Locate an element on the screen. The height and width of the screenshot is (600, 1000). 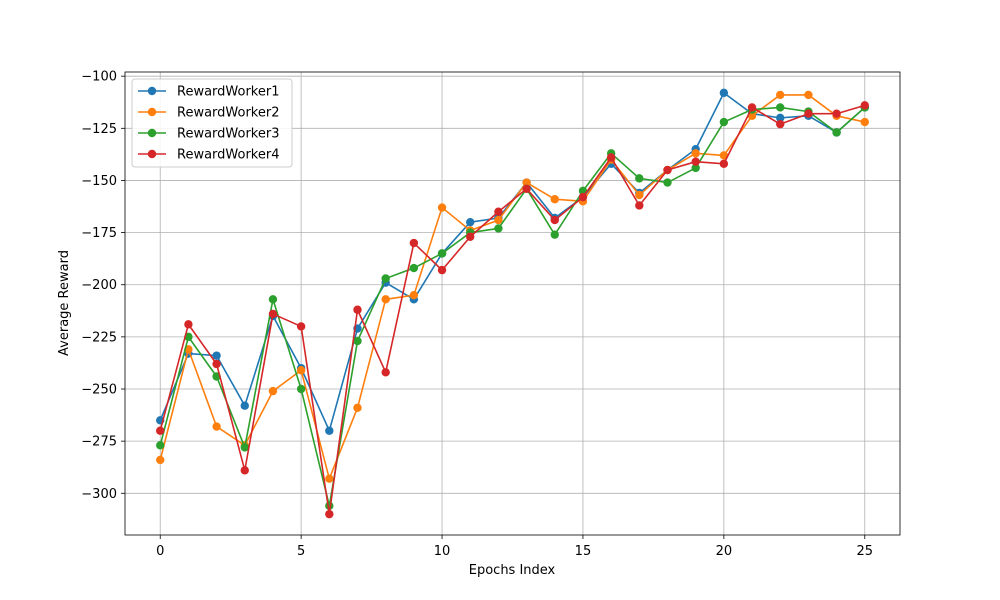
y-tick-label: −150 is located at coordinates (99, 181).